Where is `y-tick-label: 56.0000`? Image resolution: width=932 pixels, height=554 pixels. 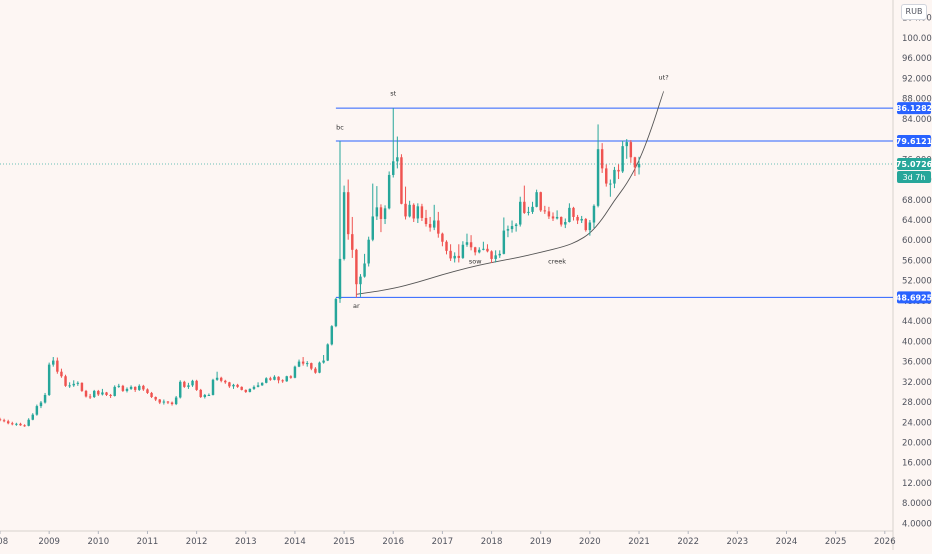 y-tick-label: 56.0000 is located at coordinates (917, 261).